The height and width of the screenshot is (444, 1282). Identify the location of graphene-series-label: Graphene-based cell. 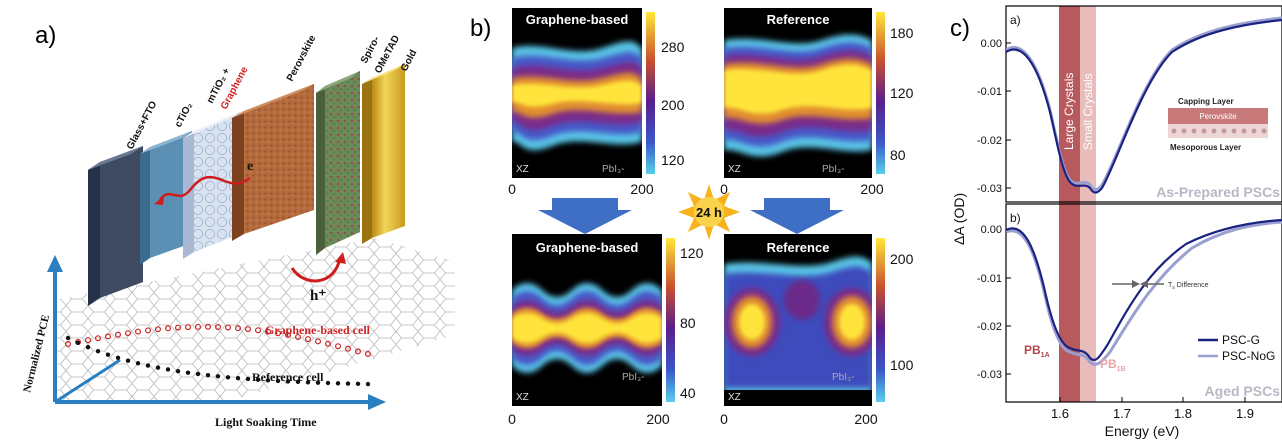
(318, 330).